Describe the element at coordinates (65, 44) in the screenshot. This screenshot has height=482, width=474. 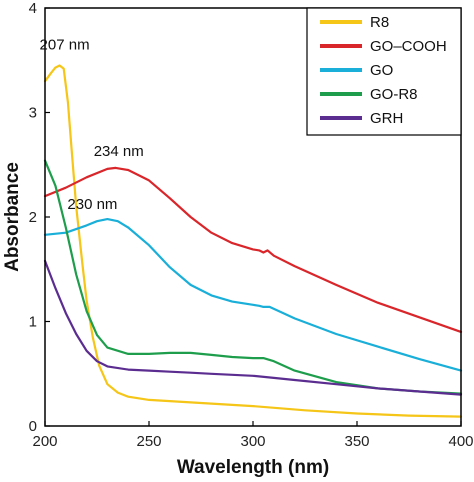
I see `peak-annotation: 207 nm` at that location.